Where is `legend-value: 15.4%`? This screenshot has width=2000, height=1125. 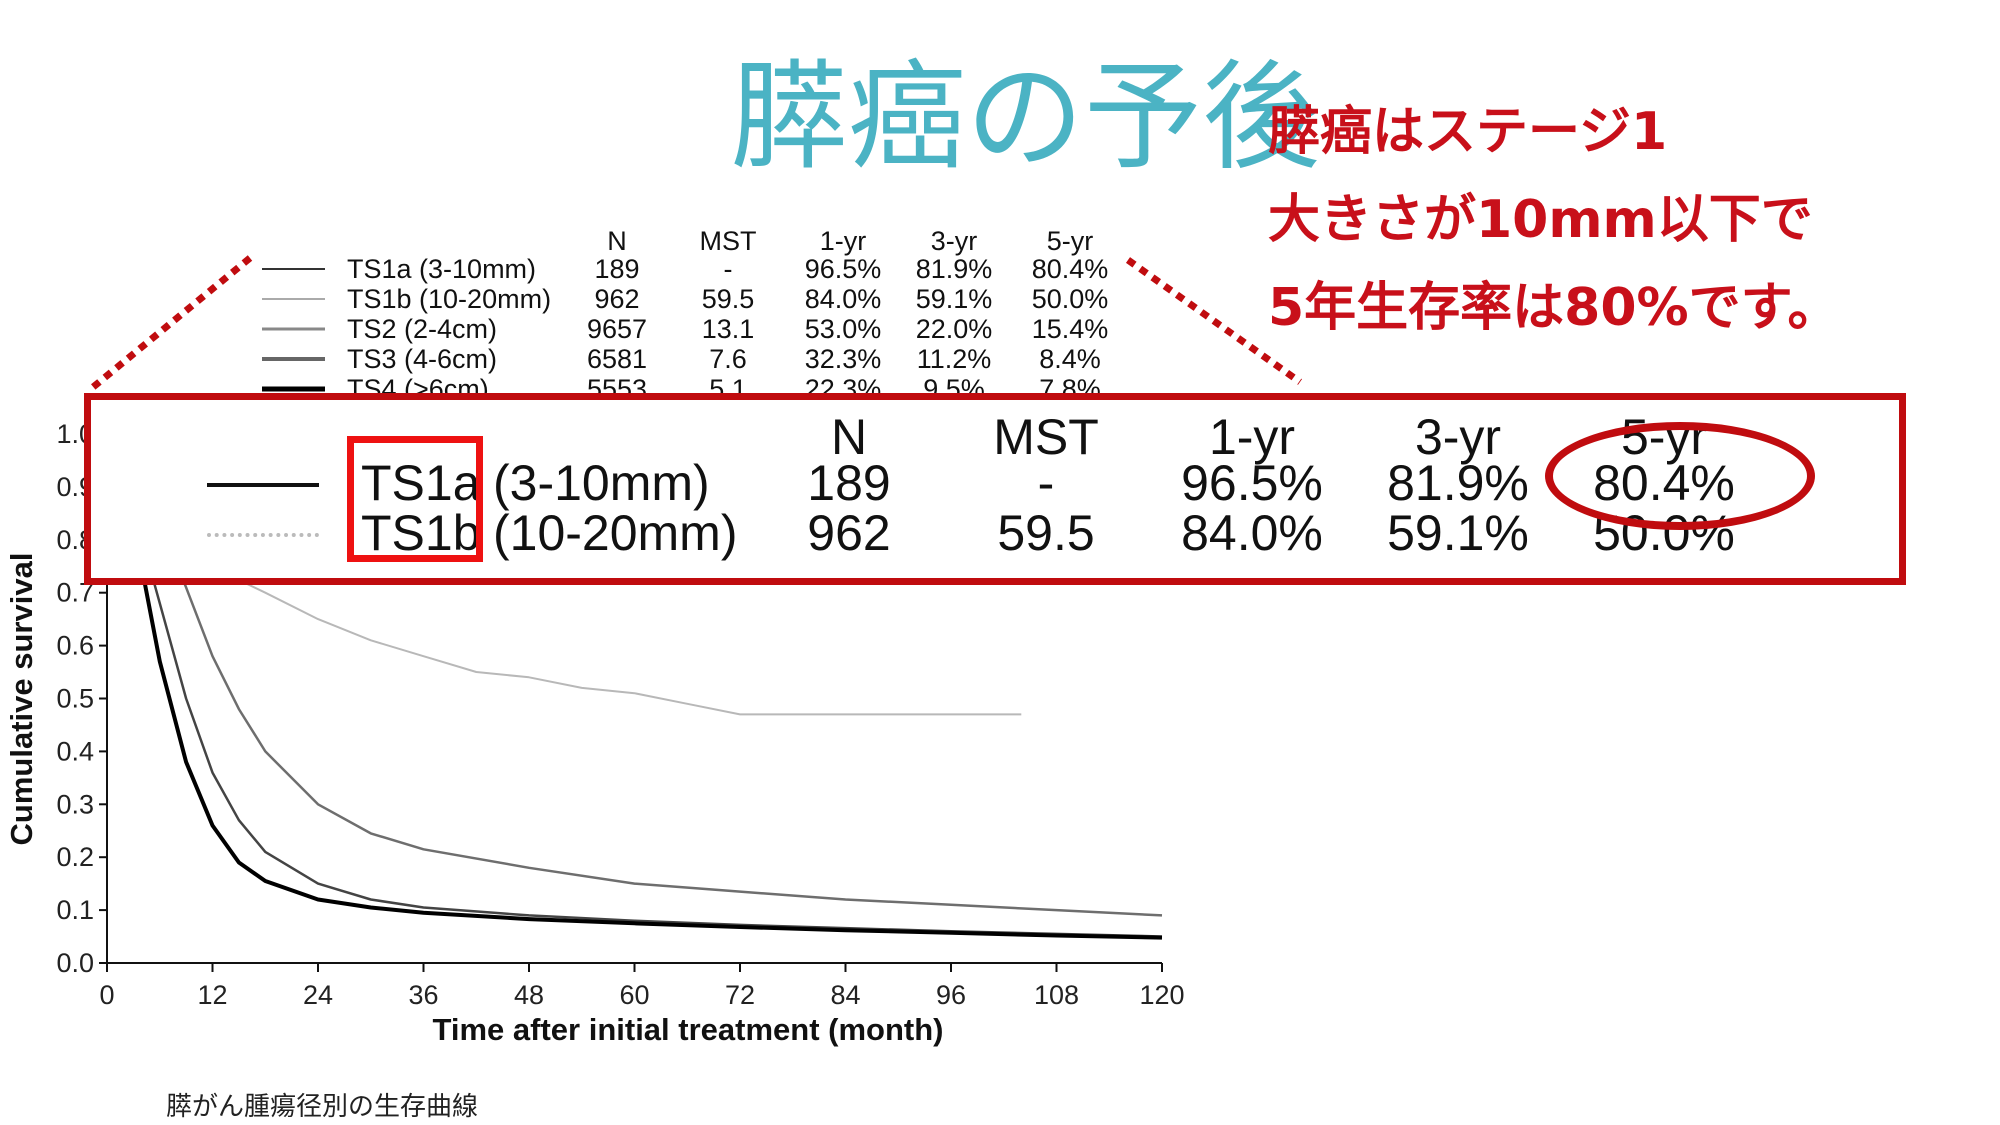 legend-value: 15.4% is located at coordinates (1070, 329).